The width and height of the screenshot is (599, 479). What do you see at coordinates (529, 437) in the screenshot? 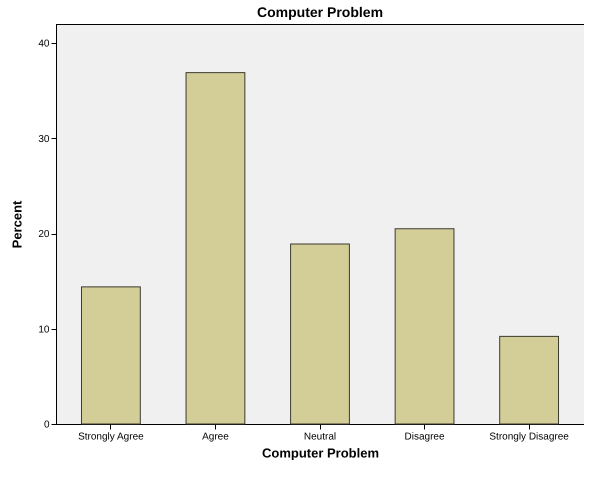
I see `x-tick-label: Strongly Disagree` at bounding box center [529, 437].